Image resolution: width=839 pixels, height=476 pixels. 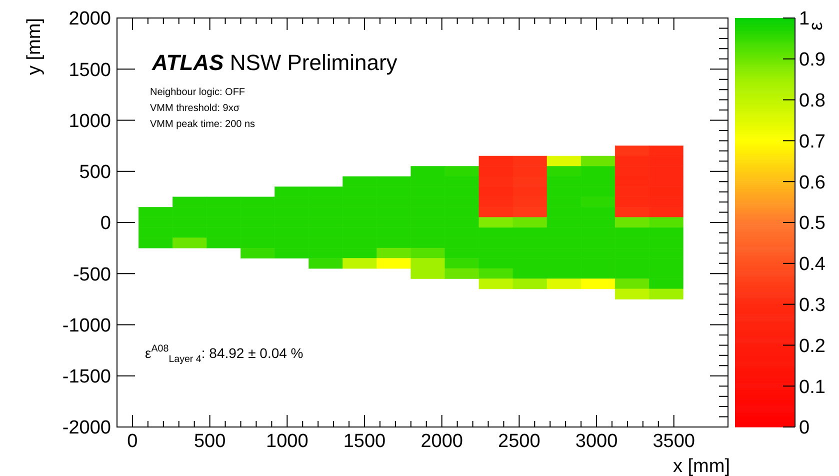 I want to click on x-tick-label: 0, so click(x=132, y=441).